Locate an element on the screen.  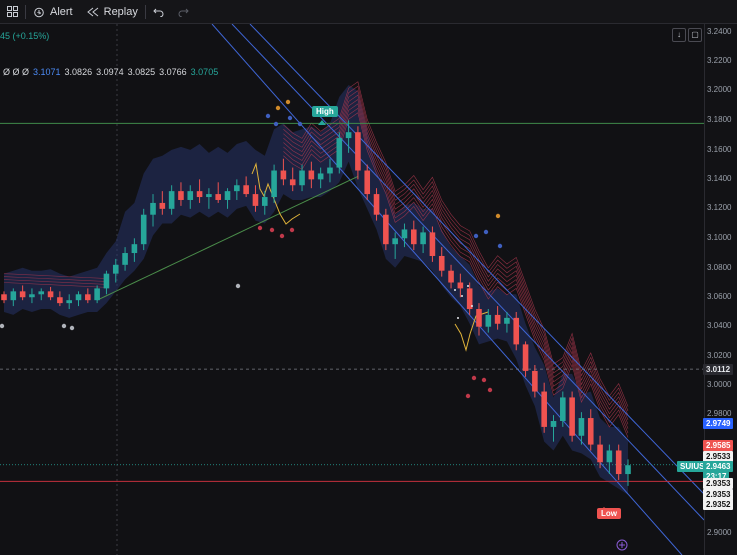
alert-label: Alert is located at coordinates (61, 11).